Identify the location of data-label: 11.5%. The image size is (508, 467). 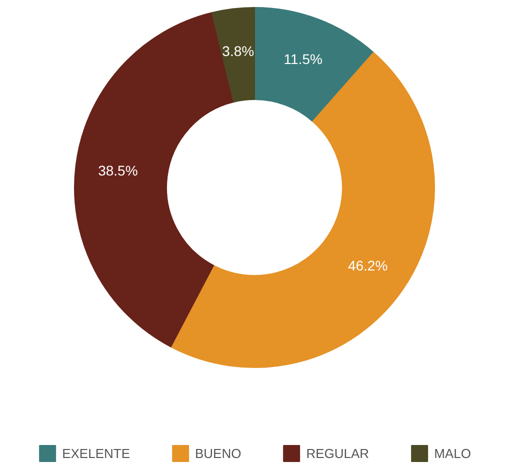
(303, 58).